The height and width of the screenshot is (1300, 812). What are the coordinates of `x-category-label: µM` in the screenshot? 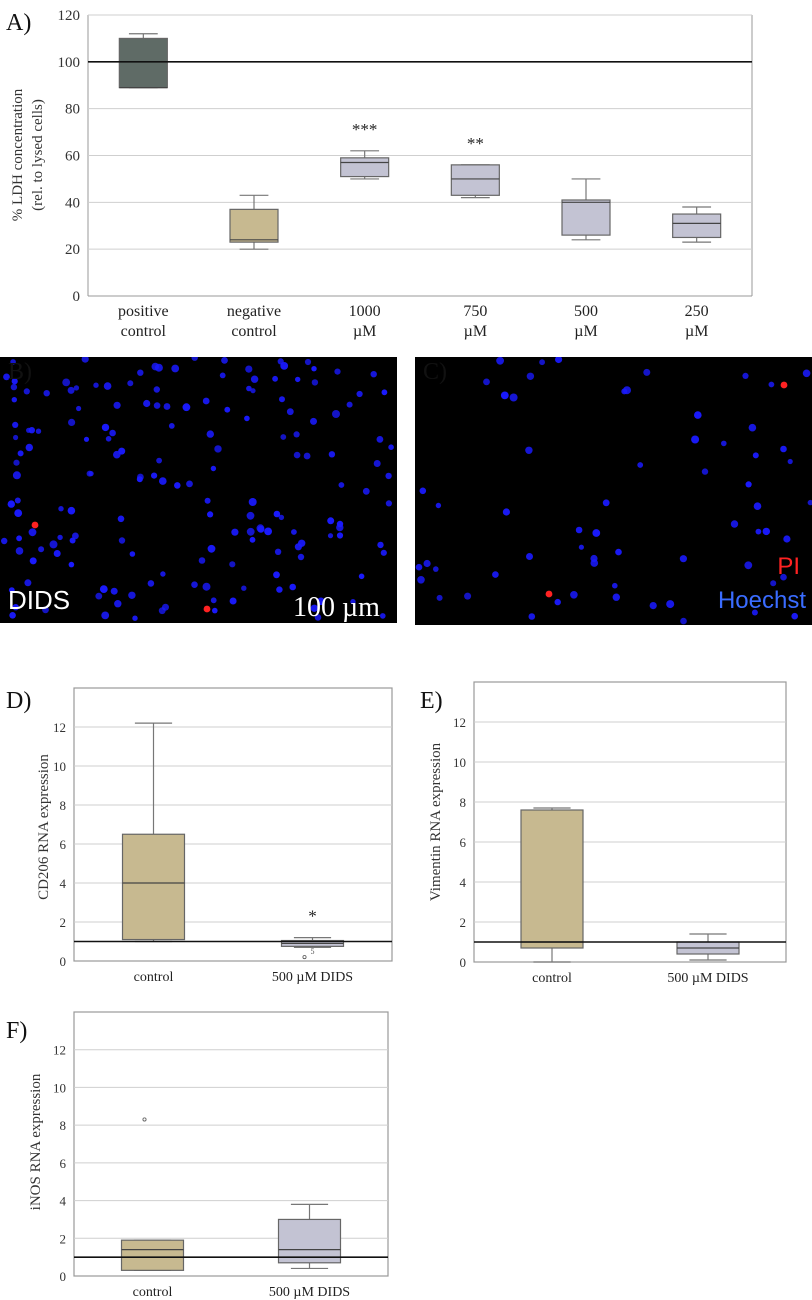 It's located at (364, 331).